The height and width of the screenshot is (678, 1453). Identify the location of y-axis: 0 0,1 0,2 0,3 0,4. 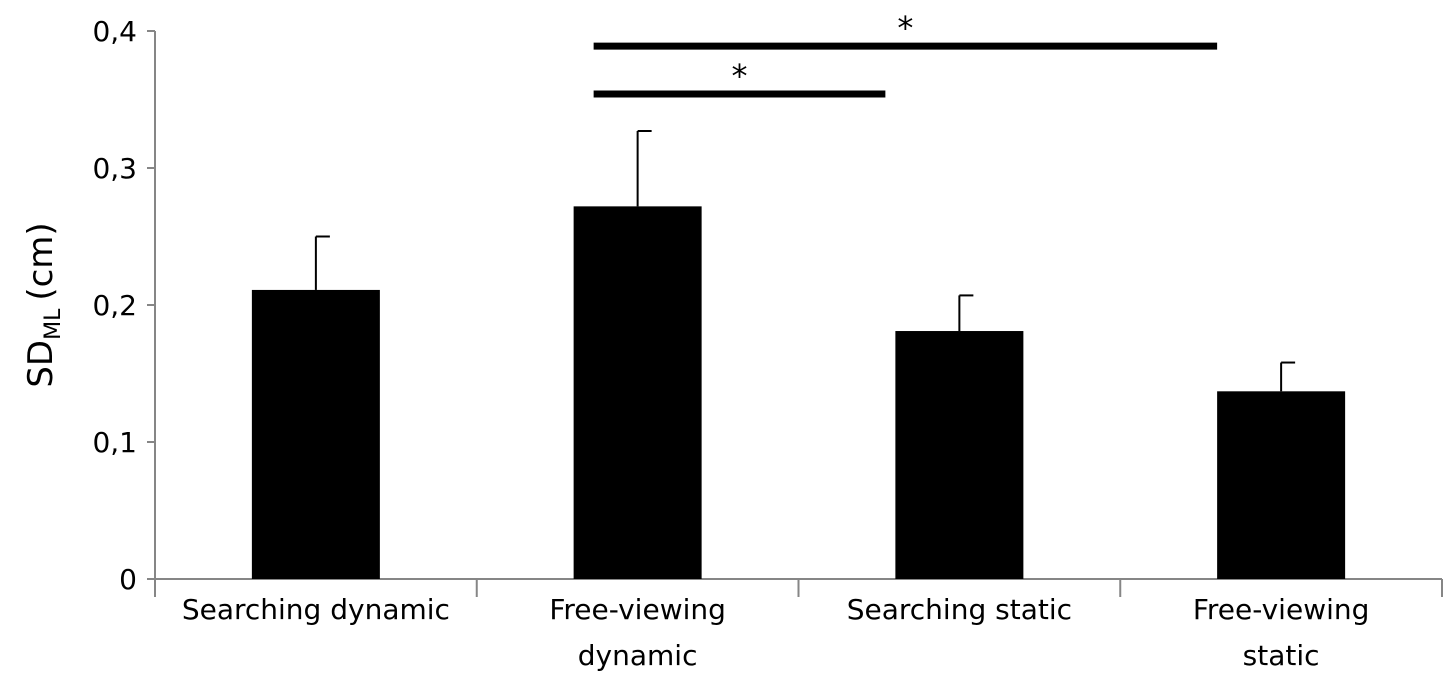
(124, 305).